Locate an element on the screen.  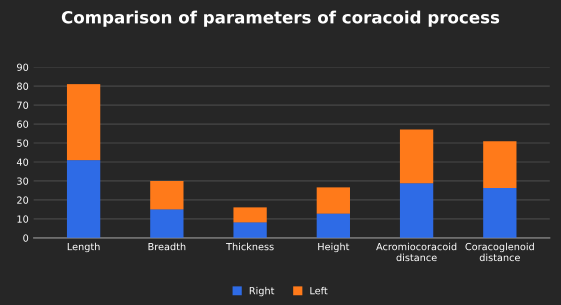
y-tick-label: 60 is located at coordinates (22, 124).